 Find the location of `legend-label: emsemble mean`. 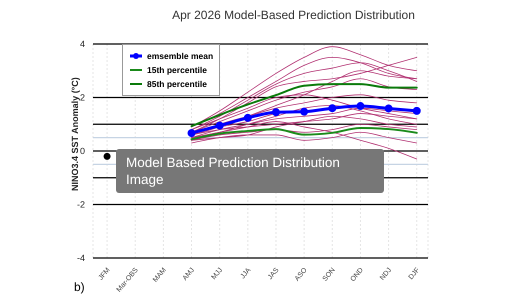

legend-label: emsemble mean is located at coordinates (180, 56).